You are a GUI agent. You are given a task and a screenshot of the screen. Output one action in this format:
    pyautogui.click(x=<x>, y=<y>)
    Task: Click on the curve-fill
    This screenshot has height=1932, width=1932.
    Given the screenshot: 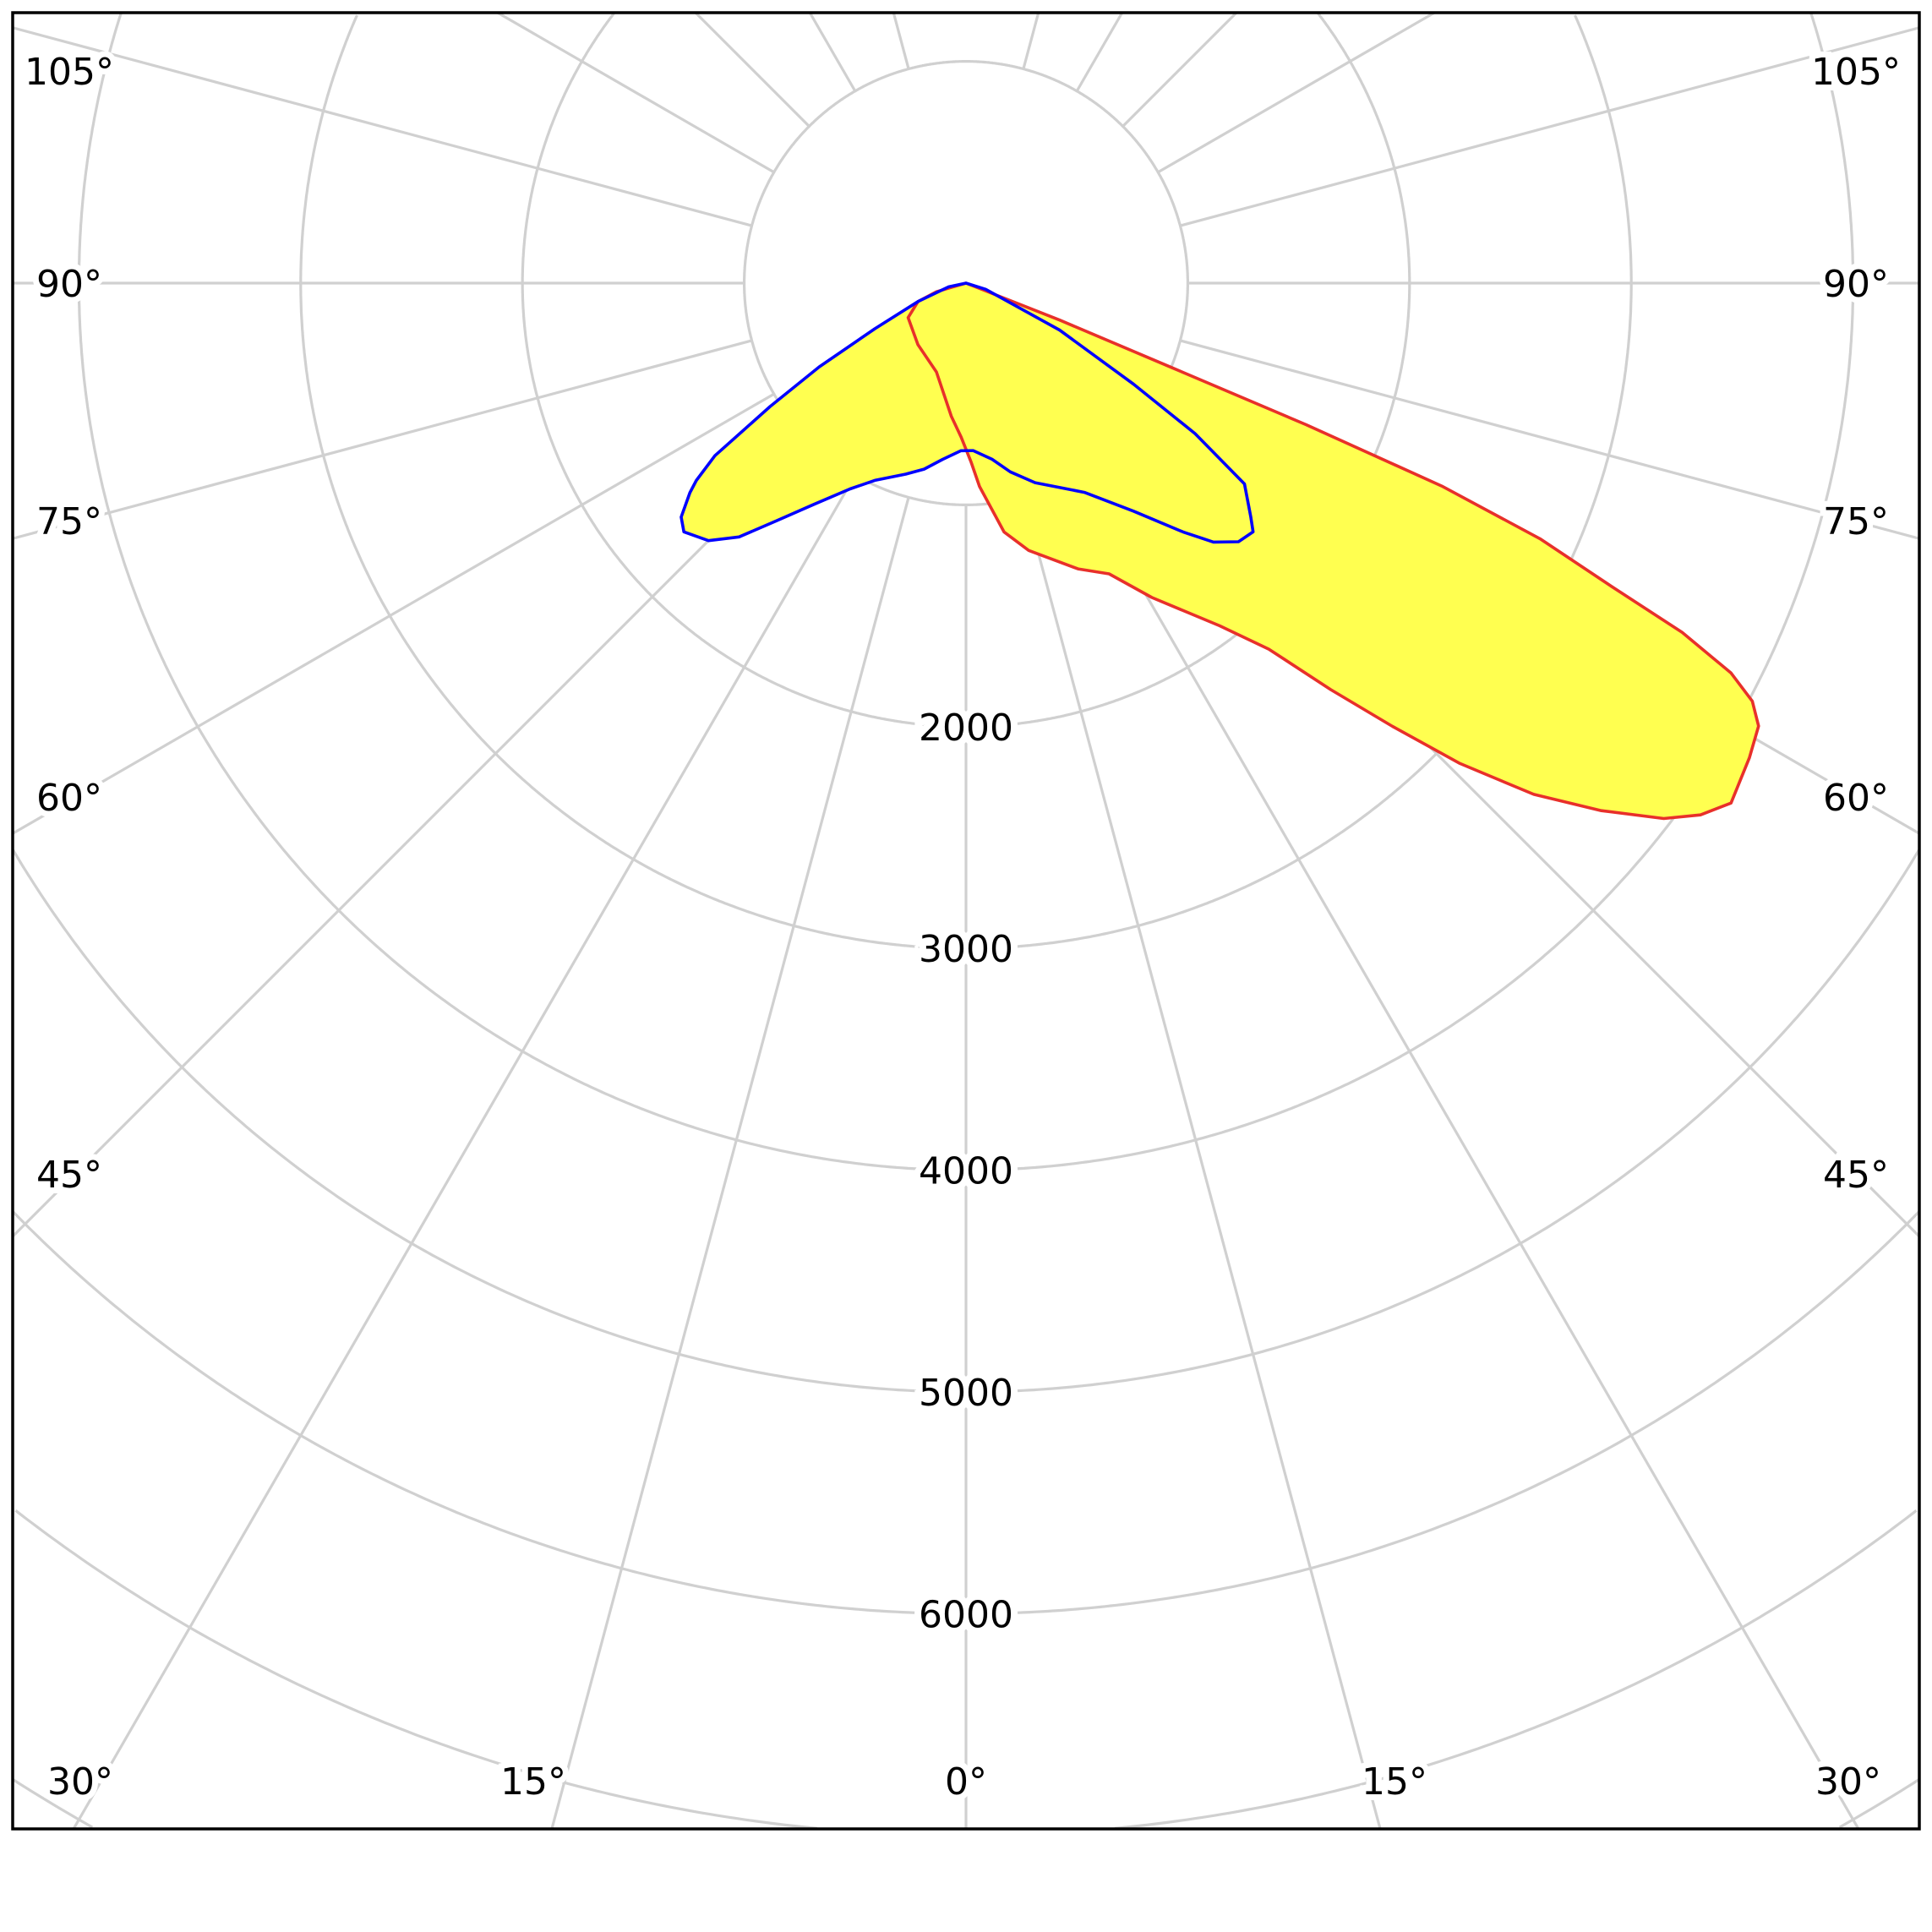 What is the action you would take?
    pyautogui.click(x=967, y=413)
    